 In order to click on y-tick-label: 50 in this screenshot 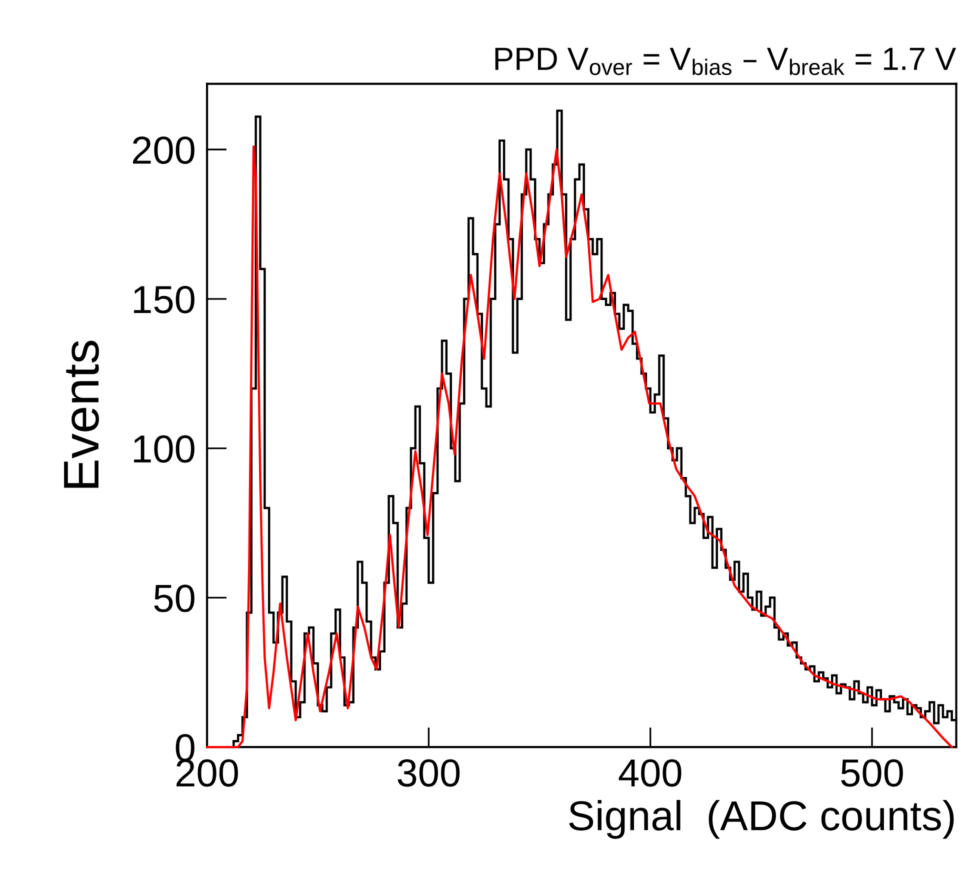, I will do `click(174, 598)`.